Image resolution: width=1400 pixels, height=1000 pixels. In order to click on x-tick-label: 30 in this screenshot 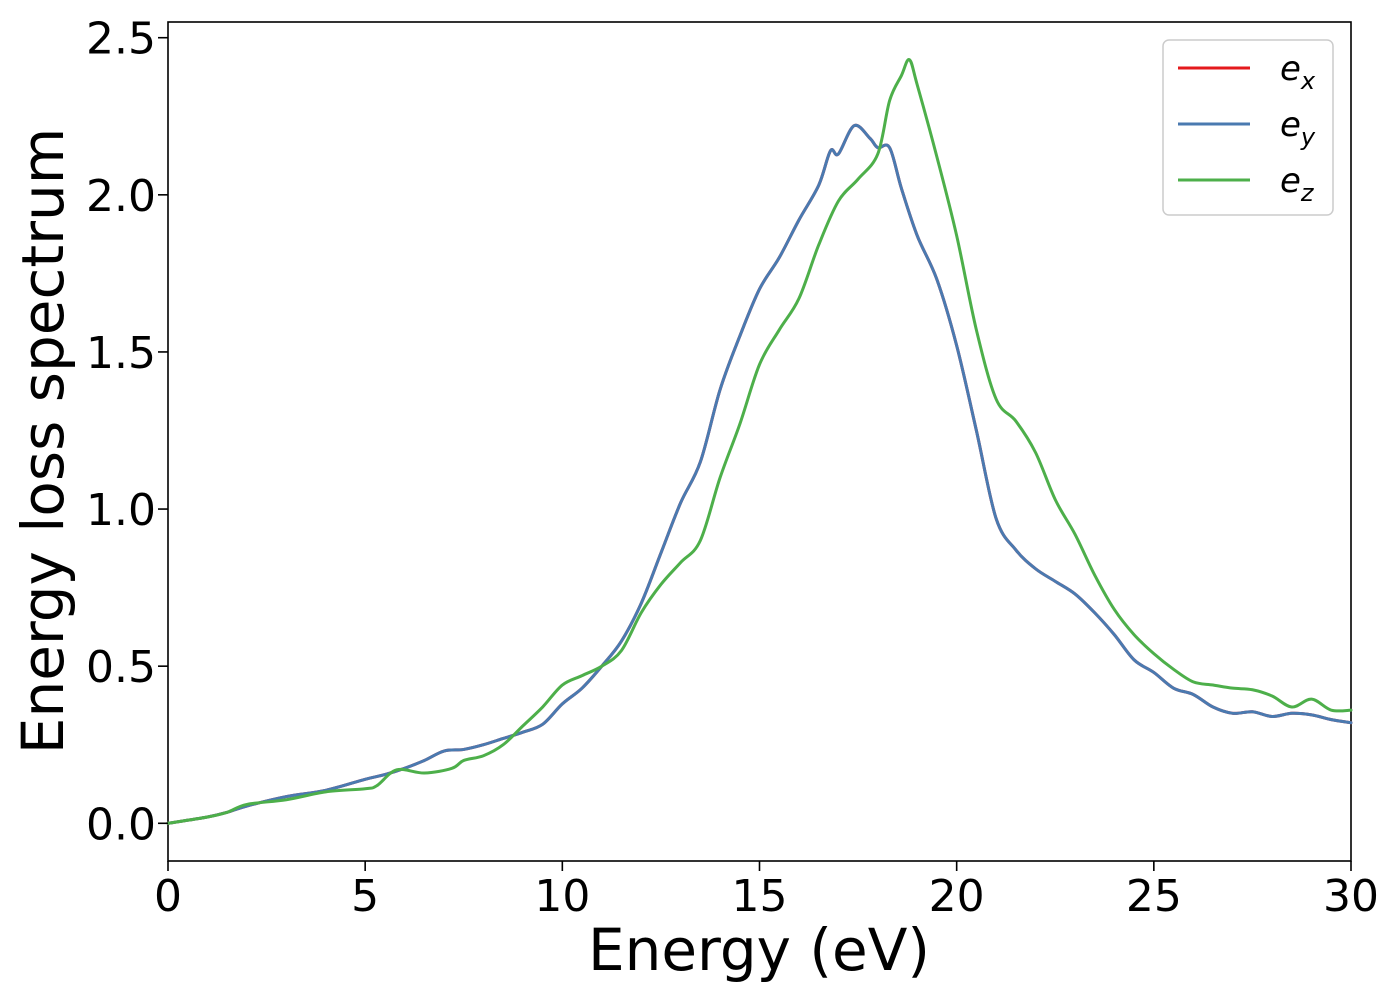, I will do `click(1351, 896)`.